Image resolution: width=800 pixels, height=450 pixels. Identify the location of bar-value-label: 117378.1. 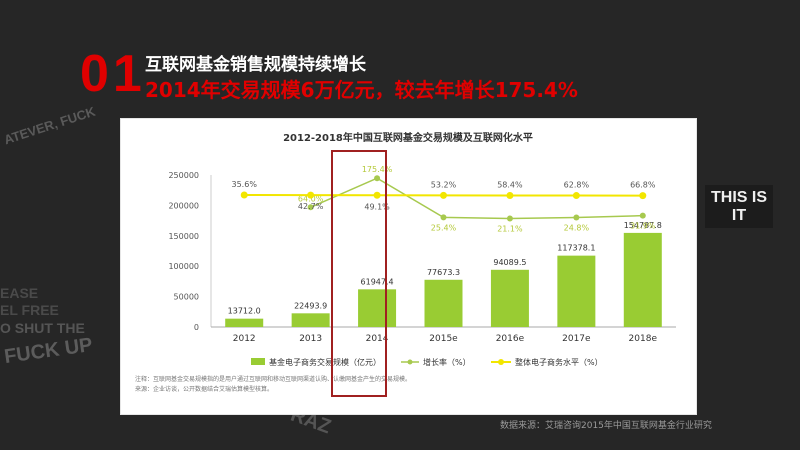
(576, 248).